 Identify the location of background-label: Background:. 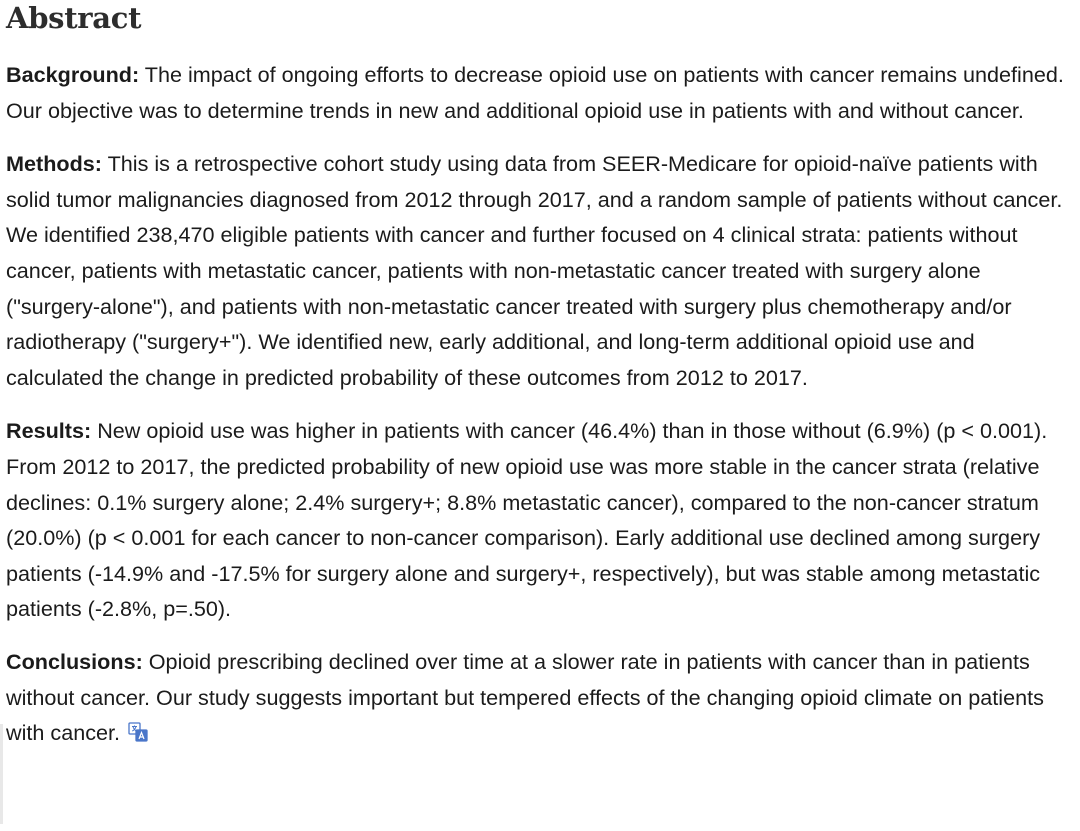
(73, 74).